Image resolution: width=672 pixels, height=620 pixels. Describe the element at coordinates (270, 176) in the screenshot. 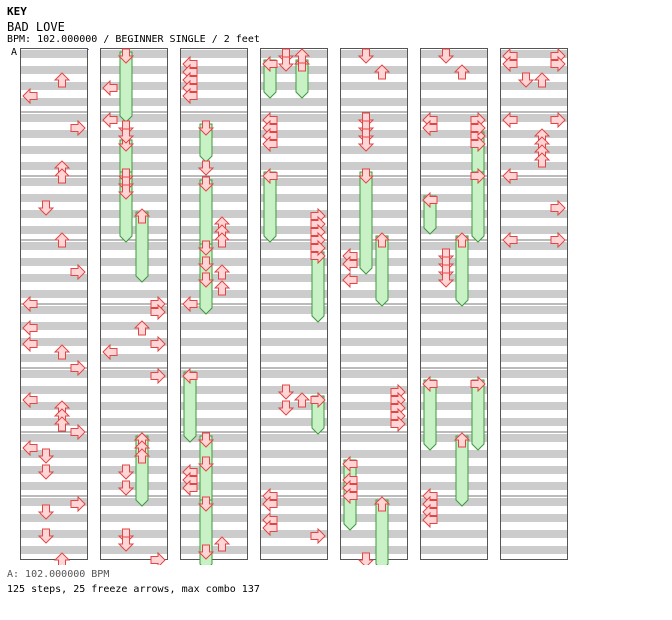

I see `freeze-head-left` at that location.